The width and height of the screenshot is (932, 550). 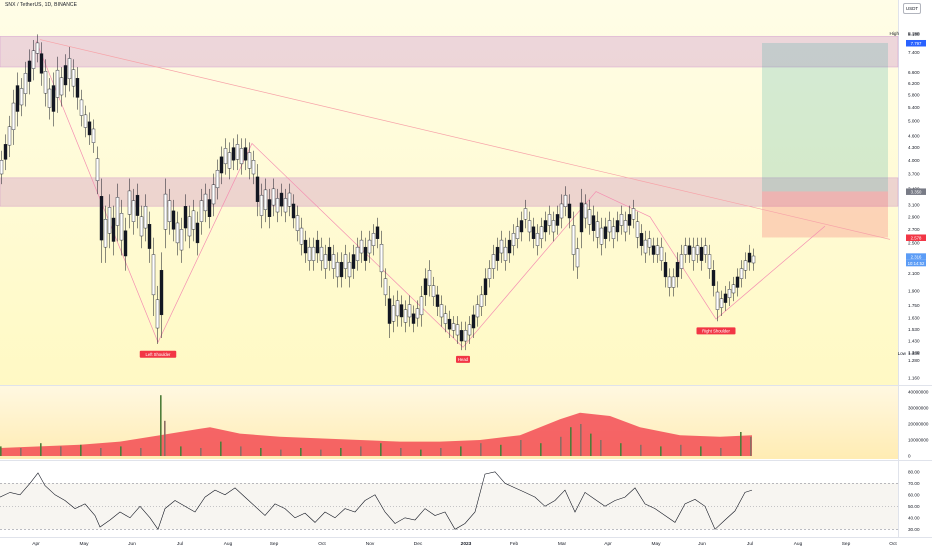 What do you see at coordinates (716, 331) in the screenshot?
I see `pattern-label: Right Shoulder` at bounding box center [716, 331].